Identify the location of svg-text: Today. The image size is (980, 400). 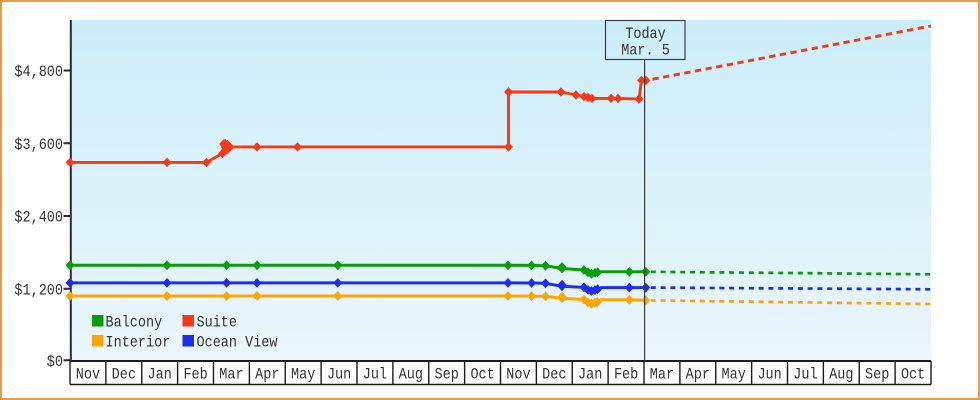
(645, 34).